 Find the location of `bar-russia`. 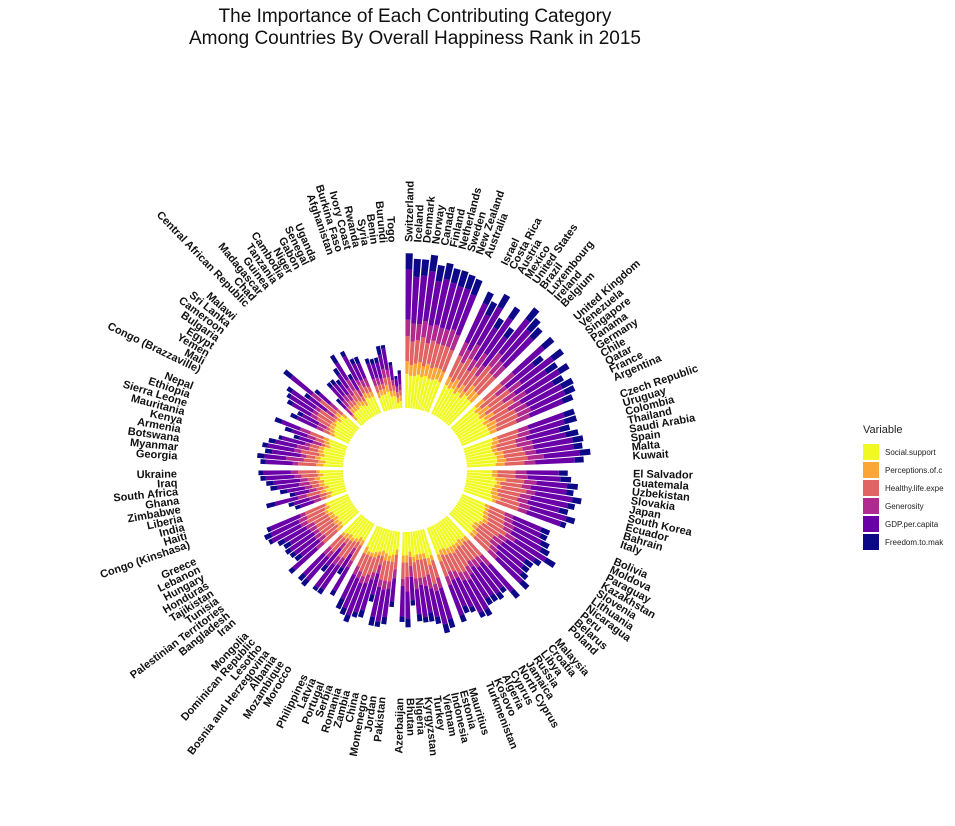

bar-russia is located at coordinates (469, 561).